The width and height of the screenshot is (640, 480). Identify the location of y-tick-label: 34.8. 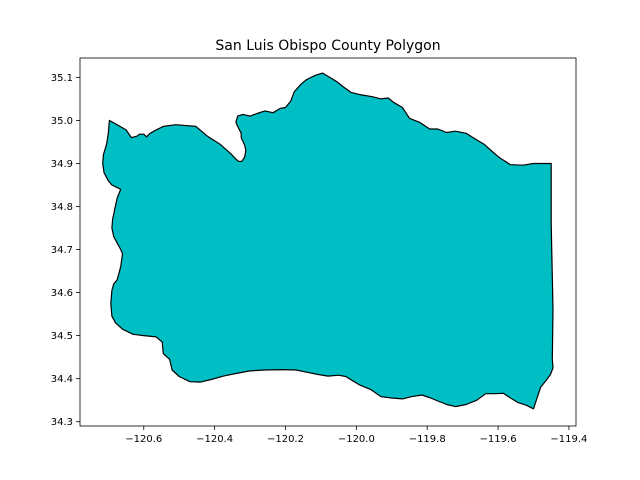
(62, 207).